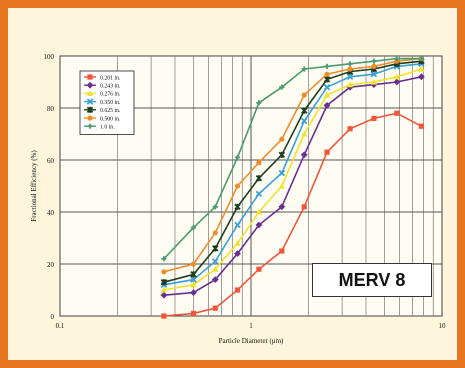 The image size is (465, 368). What do you see at coordinates (51, 161) in the screenshot?
I see `y-tick-label: 60` at bounding box center [51, 161].